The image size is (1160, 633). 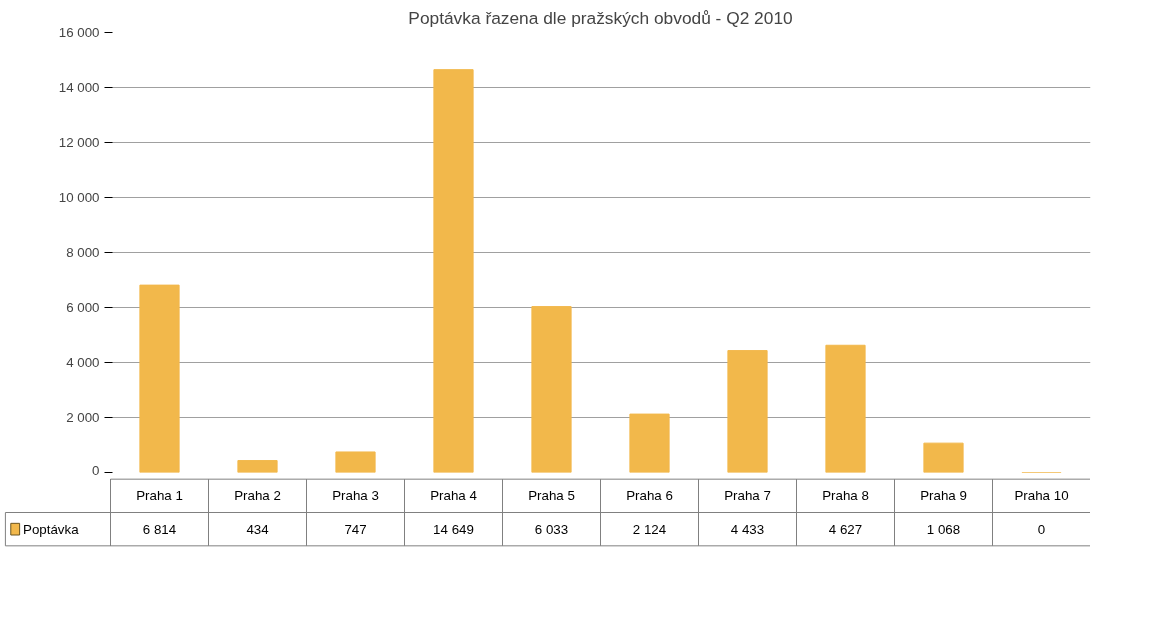 What do you see at coordinates (79, 197) in the screenshot?
I see `y-tick-label: 10 000` at bounding box center [79, 197].